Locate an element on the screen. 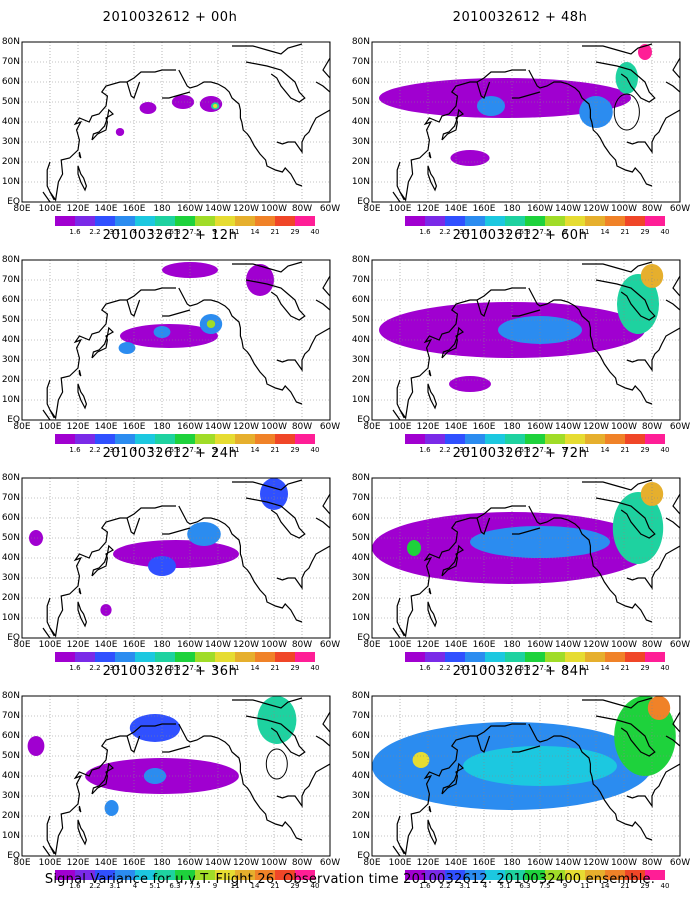 The image size is (700, 900). observation-circle is located at coordinates (626, 112).